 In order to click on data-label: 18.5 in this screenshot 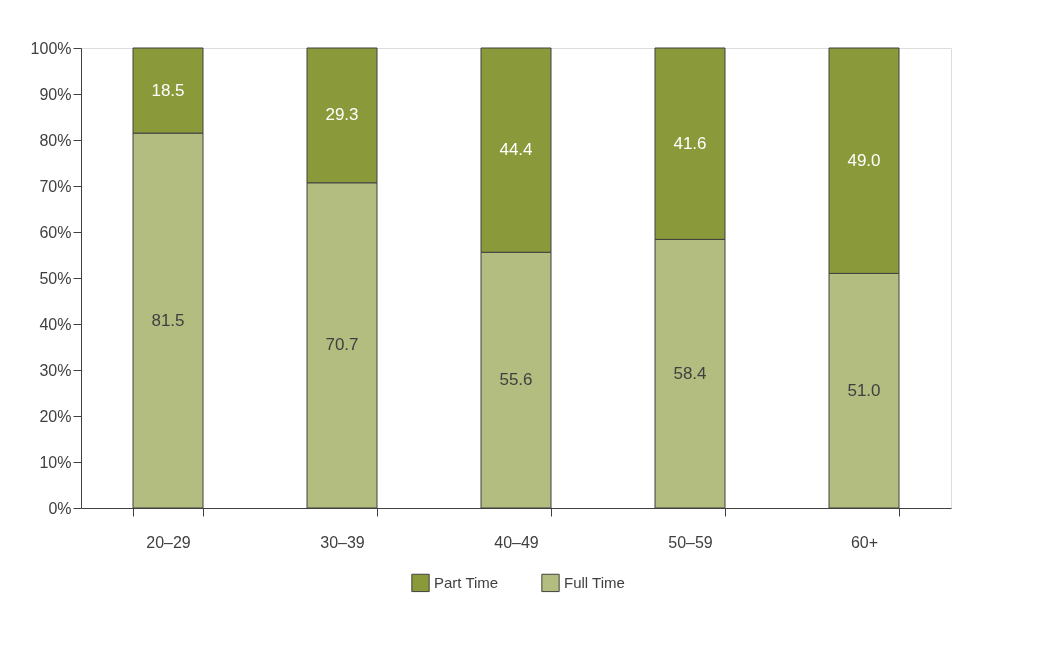, I will do `click(168, 90)`.